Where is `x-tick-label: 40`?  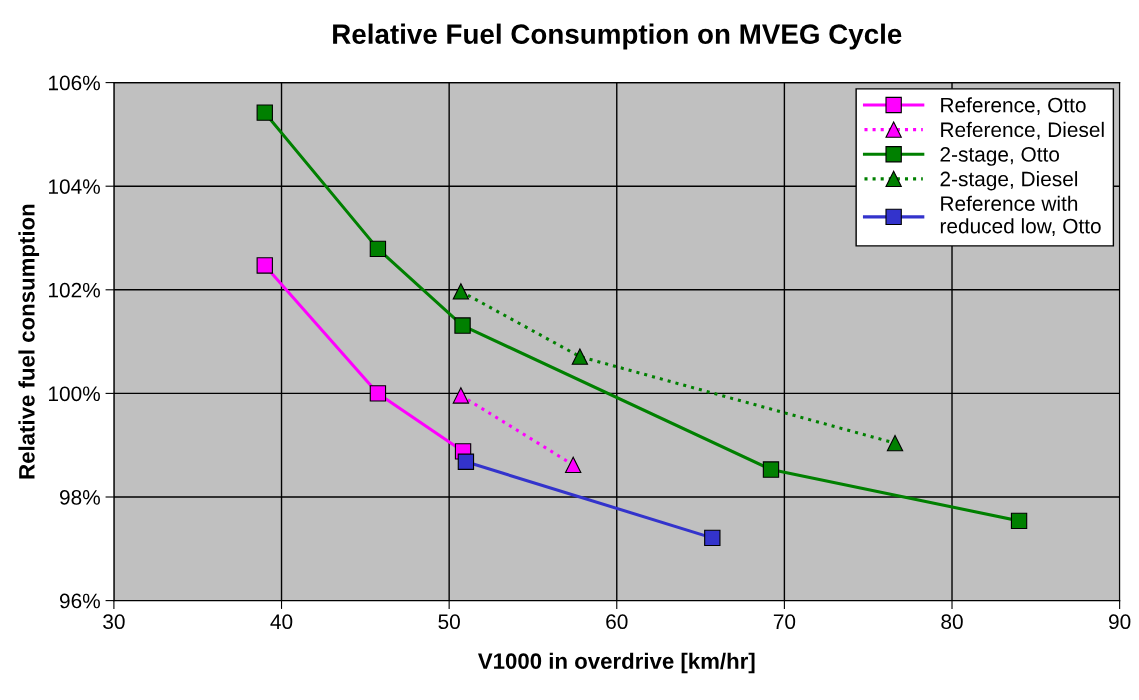 x-tick-label: 40 is located at coordinates (281, 622).